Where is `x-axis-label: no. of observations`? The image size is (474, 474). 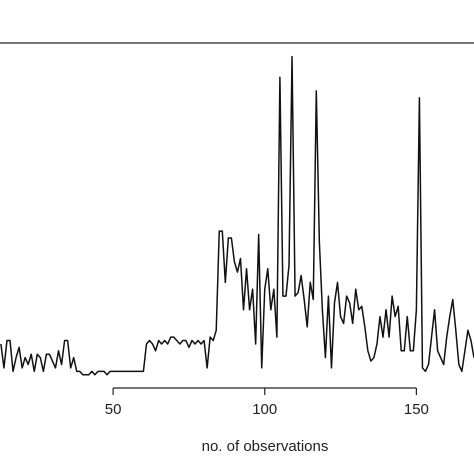 x-axis-label: no. of observations is located at coordinates (265, 446).